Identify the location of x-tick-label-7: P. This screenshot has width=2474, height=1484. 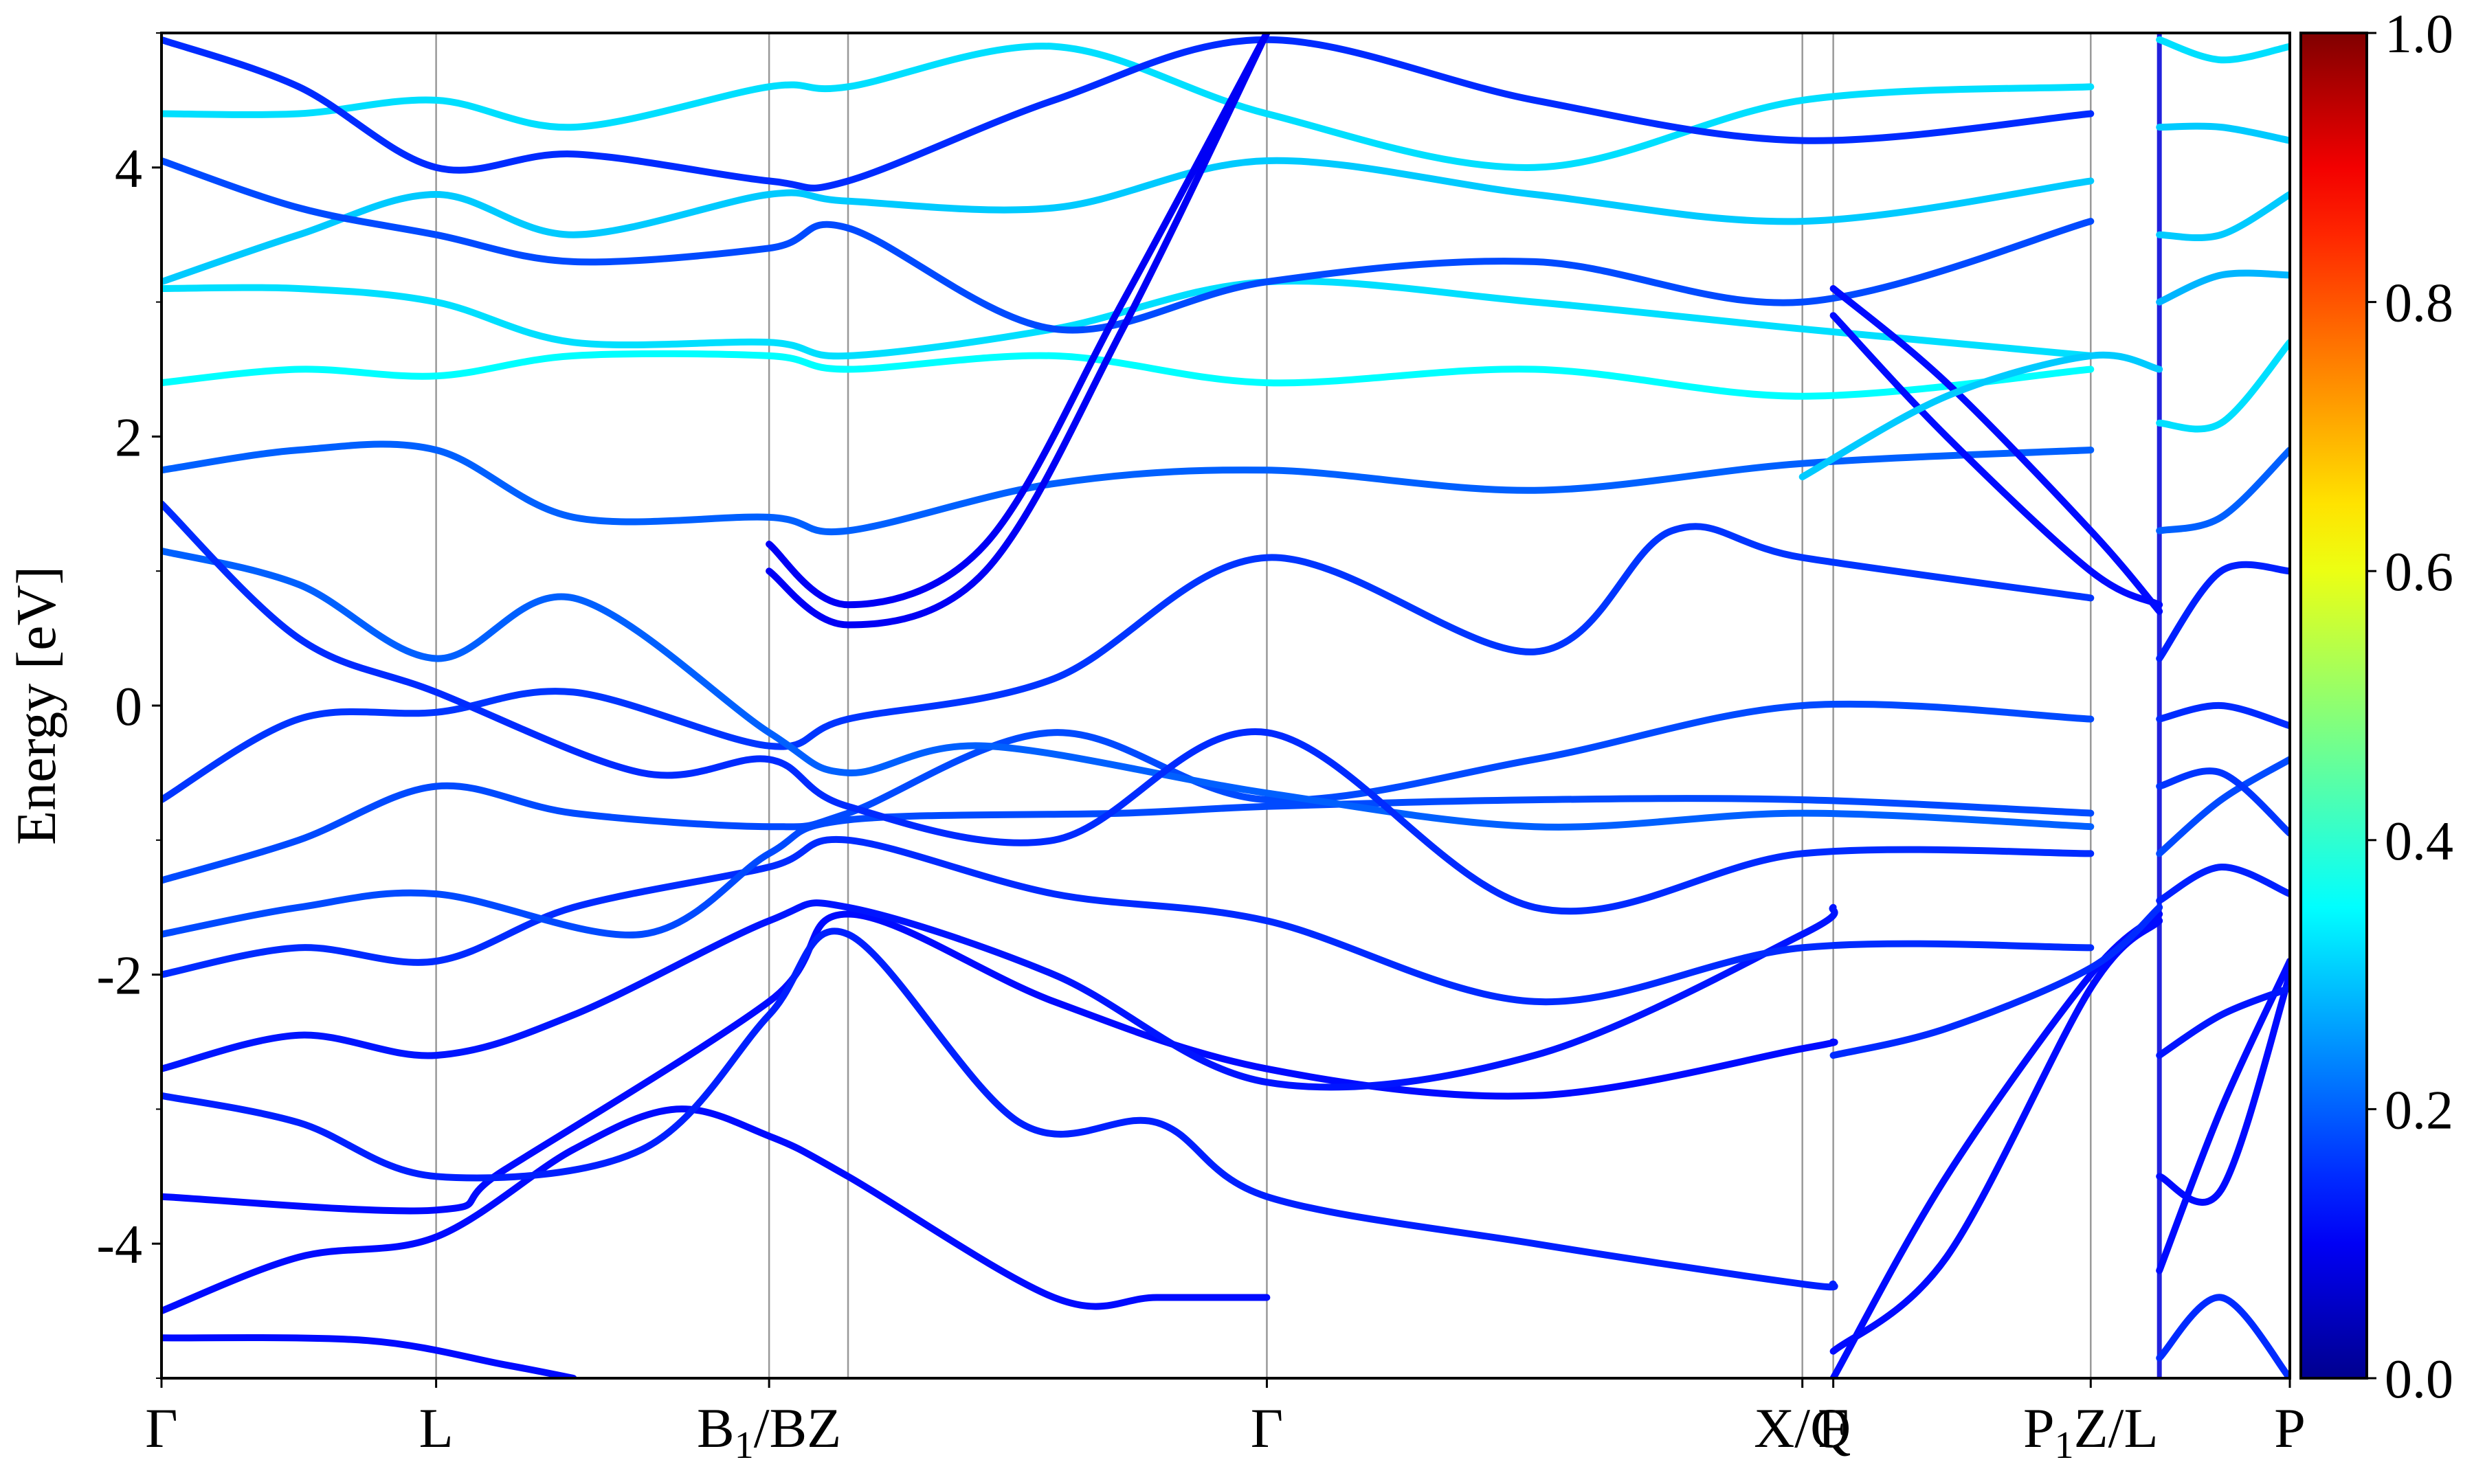
(2290, 1428).